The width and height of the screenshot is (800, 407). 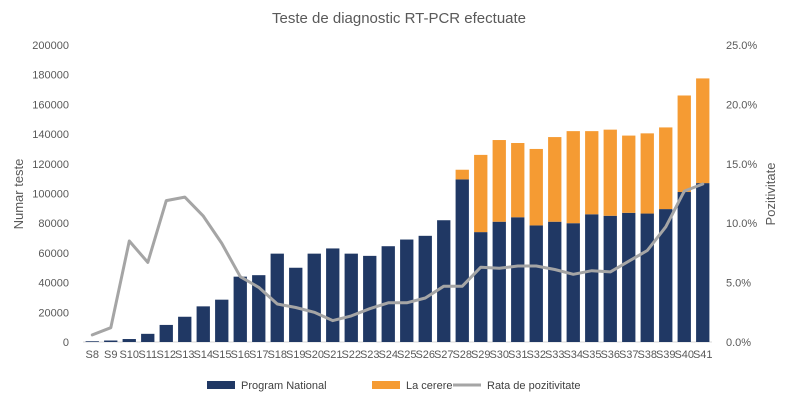 I want to click on legend-item: Program National, so click(x=267, y=386).